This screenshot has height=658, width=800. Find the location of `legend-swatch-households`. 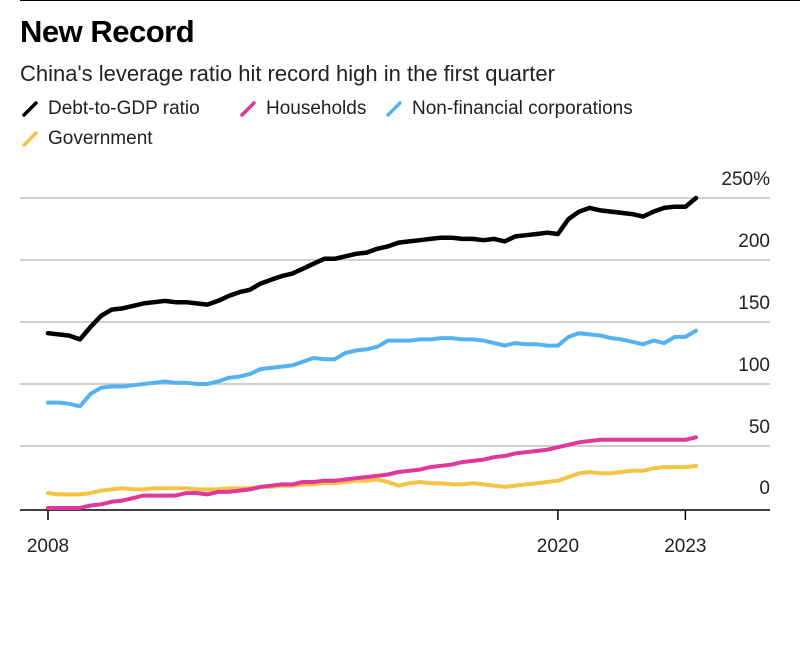

legend-swatch-households is located at coordinates (248, 109).